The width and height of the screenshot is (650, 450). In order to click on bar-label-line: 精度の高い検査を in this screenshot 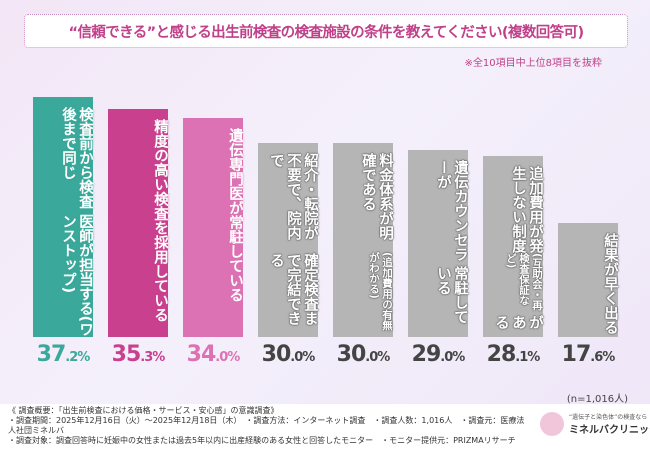, I will do `click(160, 177)`.